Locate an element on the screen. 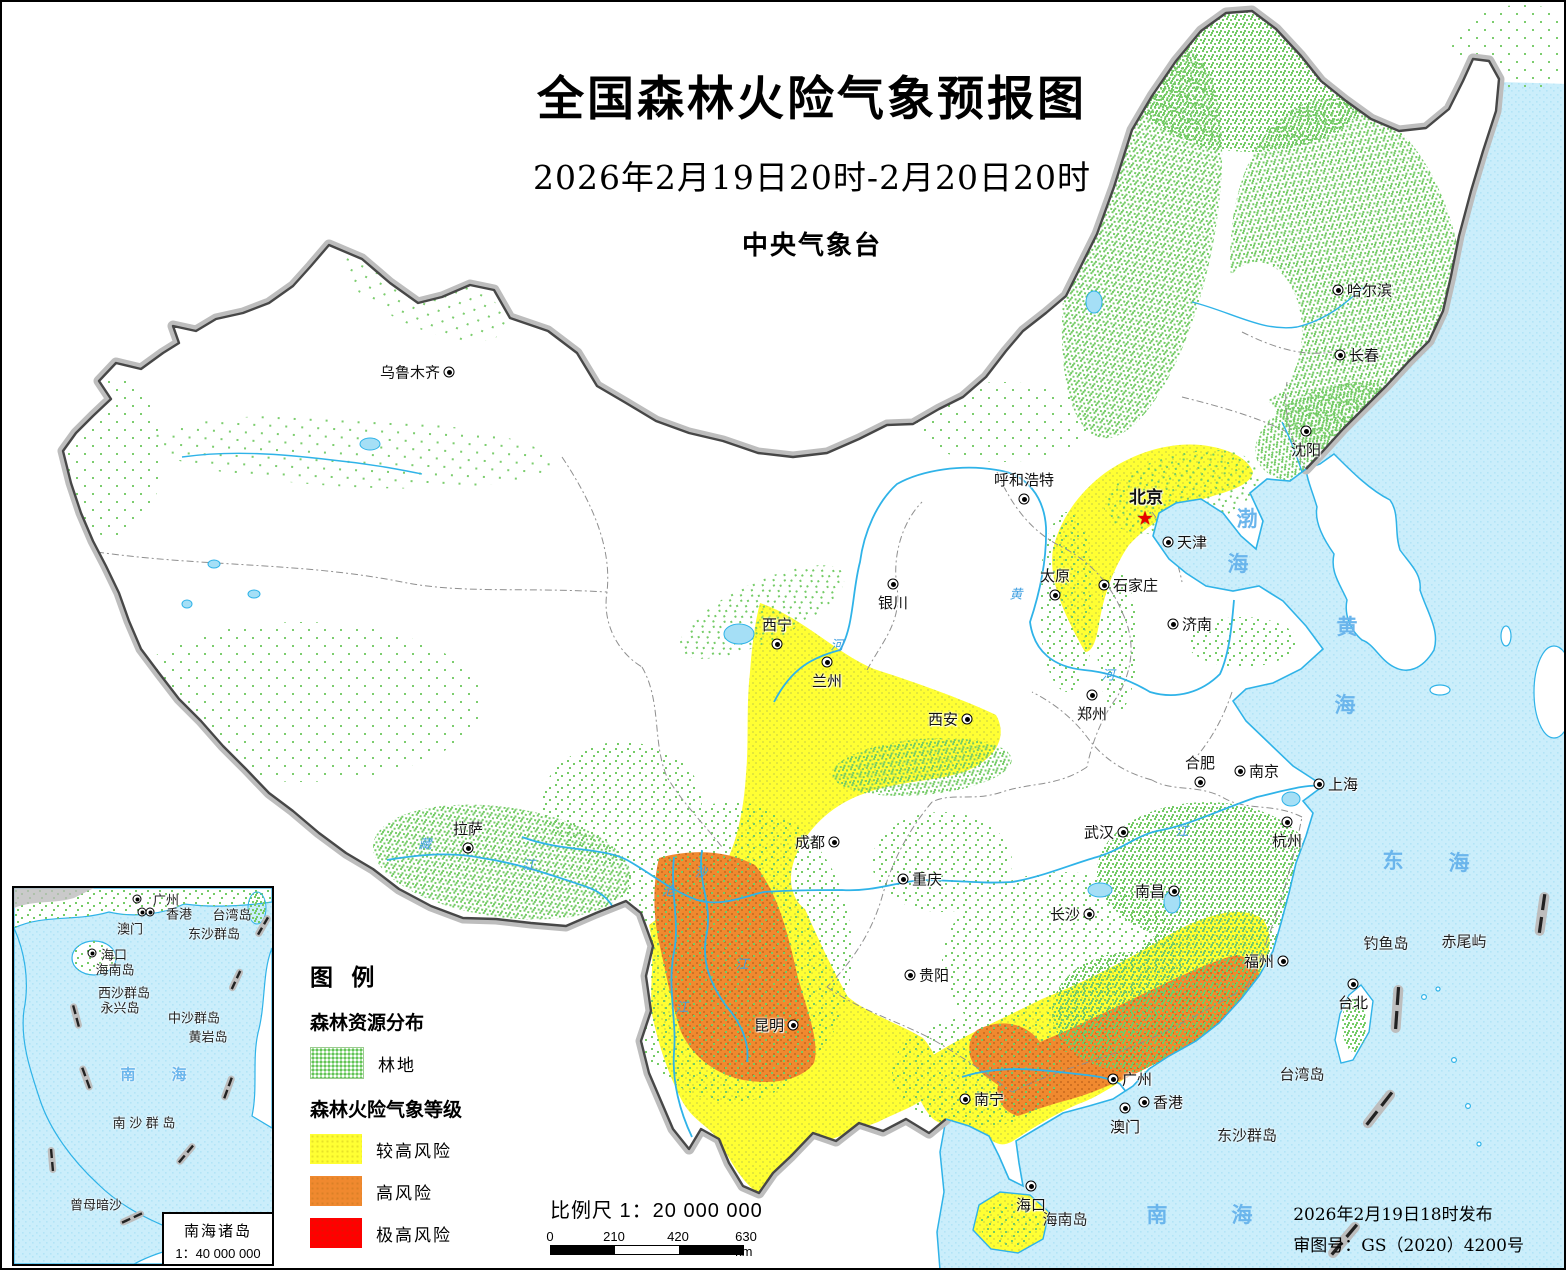  maritime-boundary-segments is located at coordinates (1439, 1075).